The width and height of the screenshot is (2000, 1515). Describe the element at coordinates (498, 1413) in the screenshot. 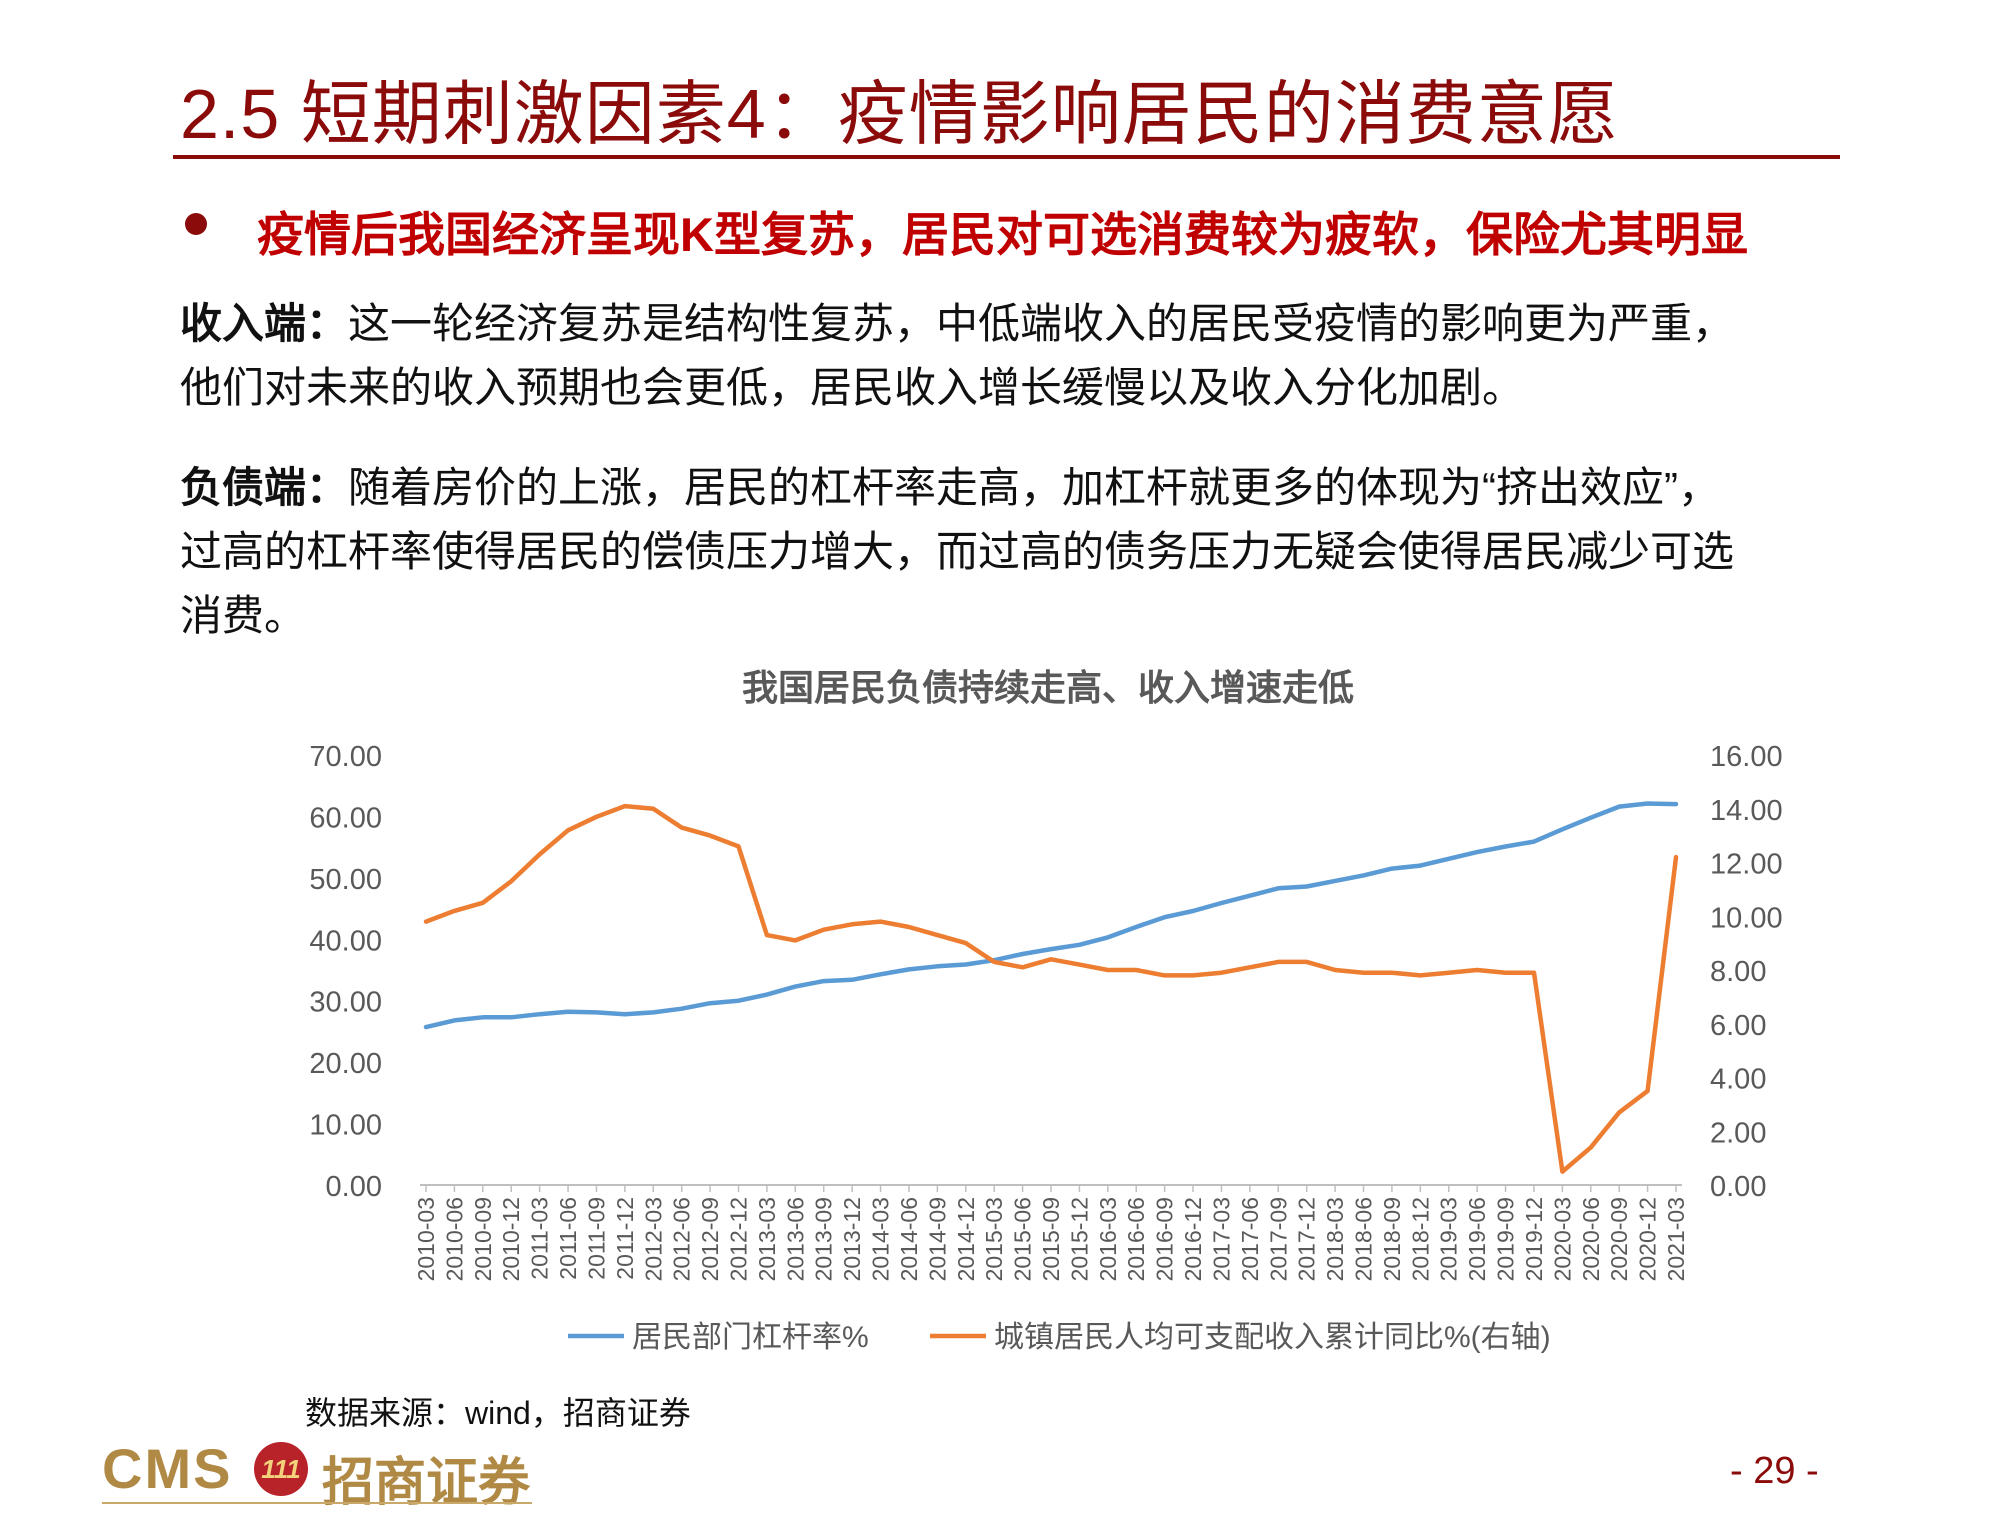

I see `source-note: 数据来源：wind，招商证券` at that location.